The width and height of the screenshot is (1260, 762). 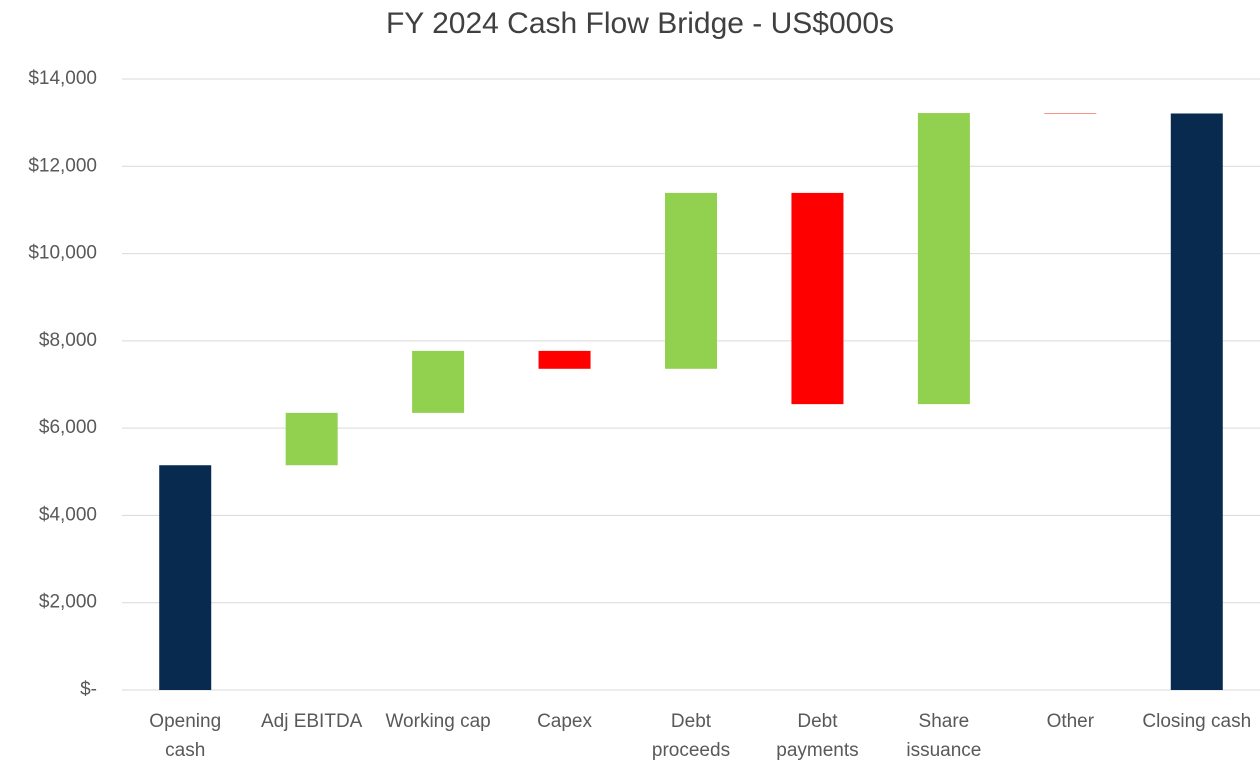 What do you see at coordinates (944, 736) in the screenshot?
I see `x-tick-label: Share issuance` at bounding box center [944, 736].